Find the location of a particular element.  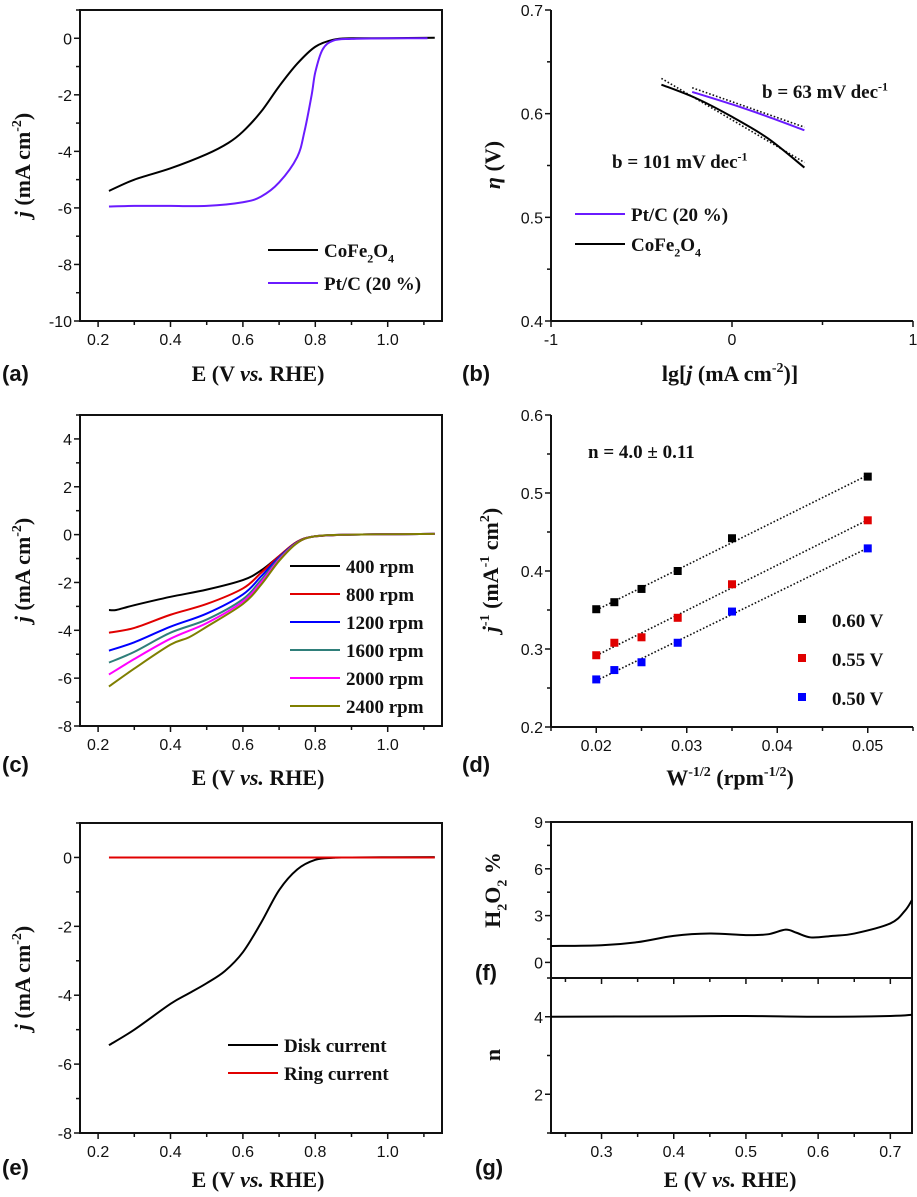

y-axis-label-part: H is located at coordinates (492, 919).